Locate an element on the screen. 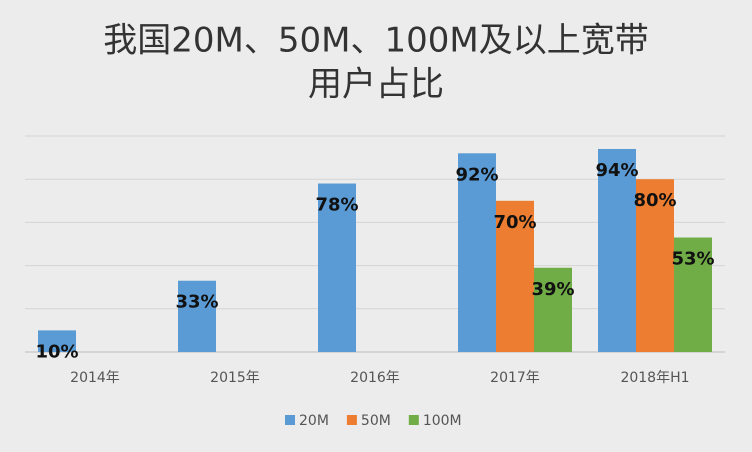 The width and height of the screenshot is (752, 452). x-tick-label: 2015年 is located at coordinates (235, 378).